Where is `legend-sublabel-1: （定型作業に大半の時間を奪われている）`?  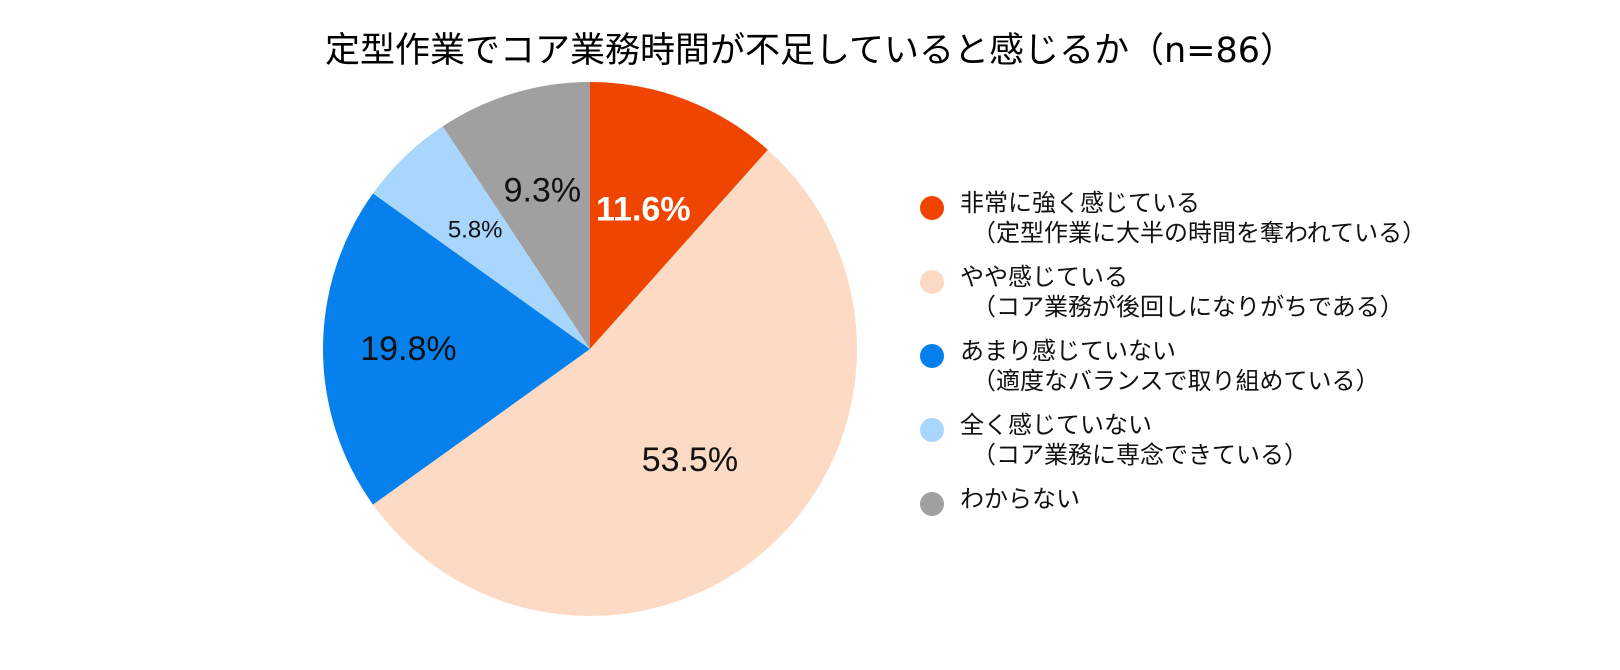
legend-sublabel-1: （定型作業に大半の時間を奪われている） is located at coordinates (1199, 233).